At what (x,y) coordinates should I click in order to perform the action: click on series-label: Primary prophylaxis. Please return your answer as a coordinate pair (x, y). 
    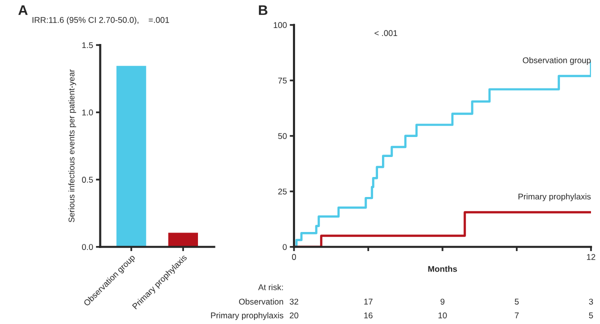
    Looking at the image, I should click on (554, 197).